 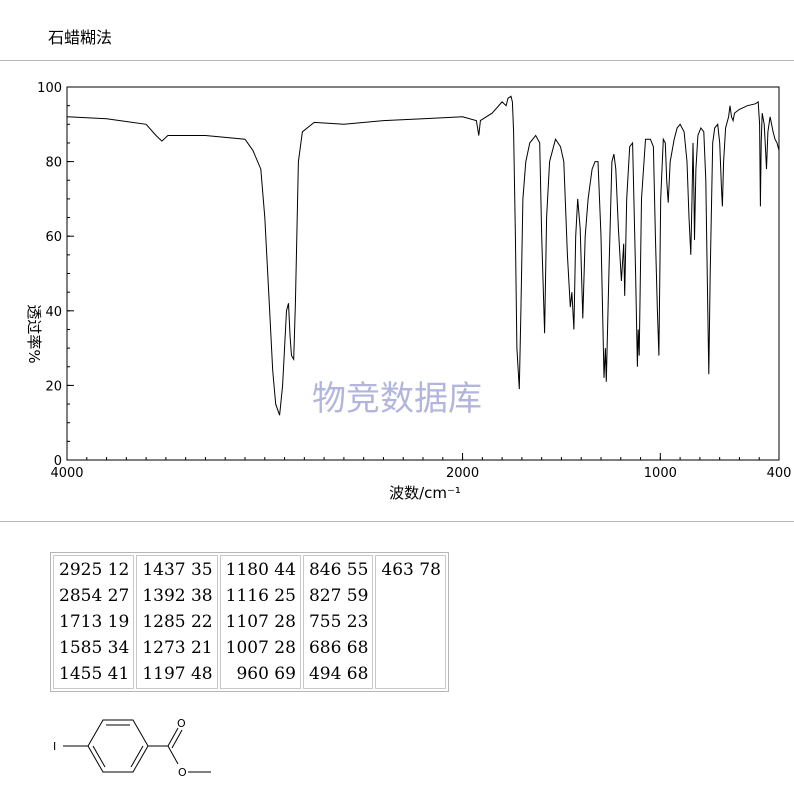 I want to click on peak-entry: 463 78, so click(x=411, y=570).